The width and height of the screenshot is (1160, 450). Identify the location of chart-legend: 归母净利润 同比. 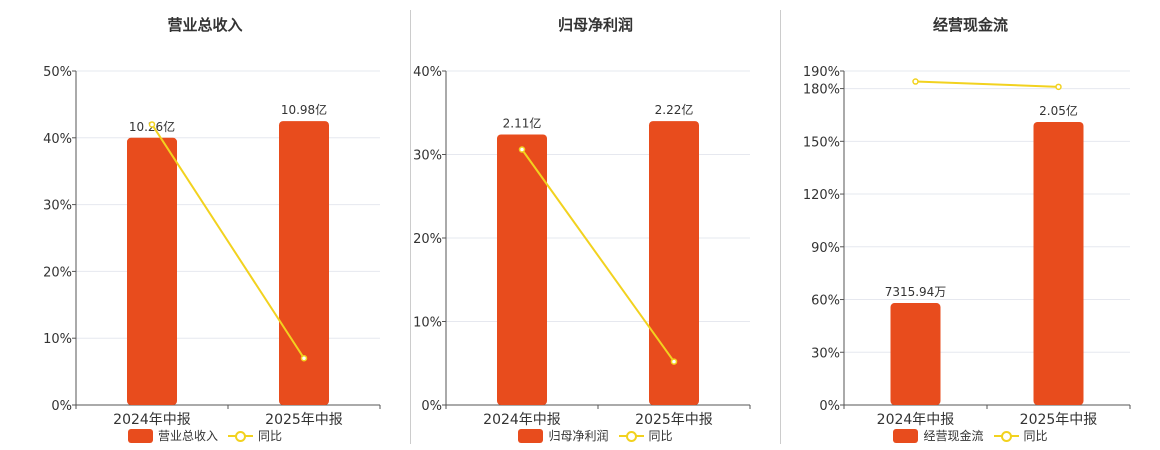
(595, 435).